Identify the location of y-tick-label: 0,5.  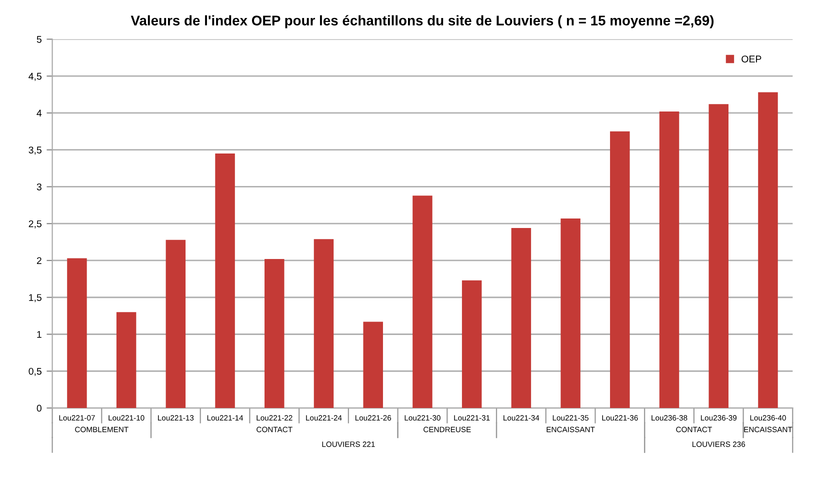
(35, 372).